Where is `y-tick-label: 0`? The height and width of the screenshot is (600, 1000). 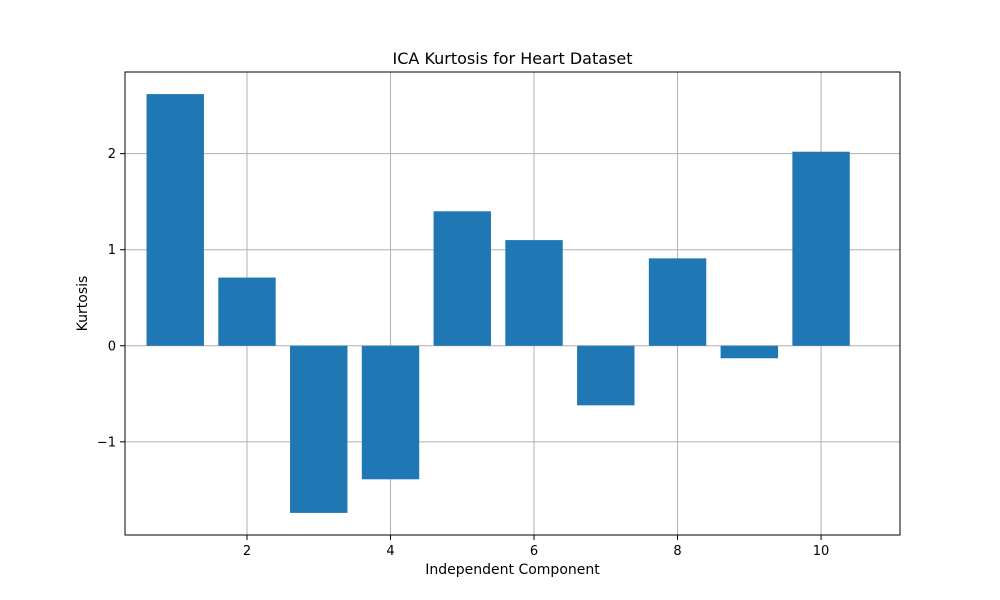 y-tick-label: 0 is located at coordinates (112, 346).